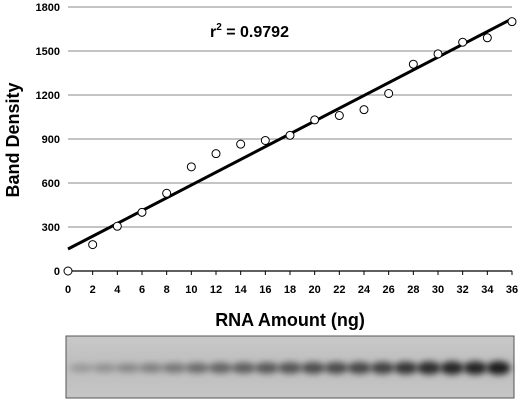  I want to click on x-tick-label: 26, so click(389, 290).